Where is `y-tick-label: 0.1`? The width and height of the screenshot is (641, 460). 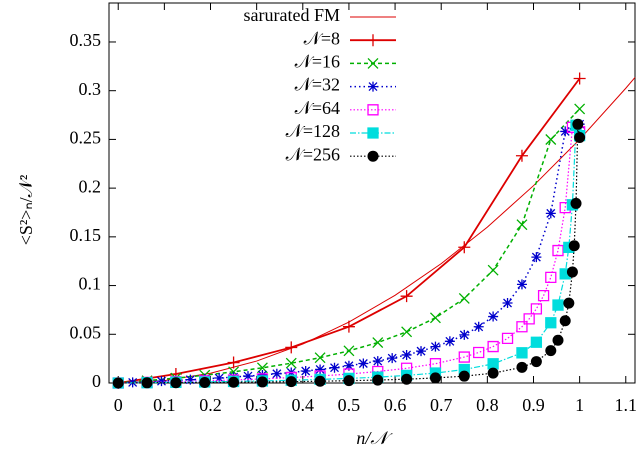
y-tick-label: 0.1 is located at coordinates (90, 284).